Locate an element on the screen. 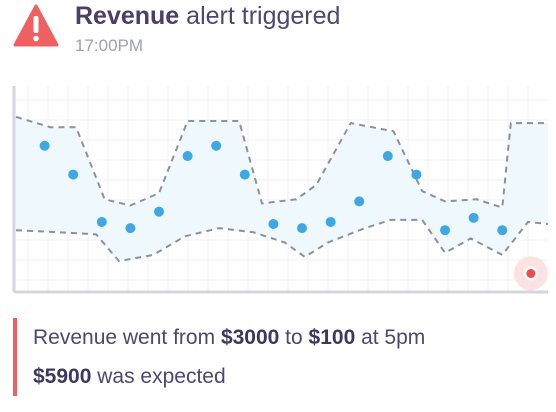  message-text-4: was expected is located at coordinates (158, 376).